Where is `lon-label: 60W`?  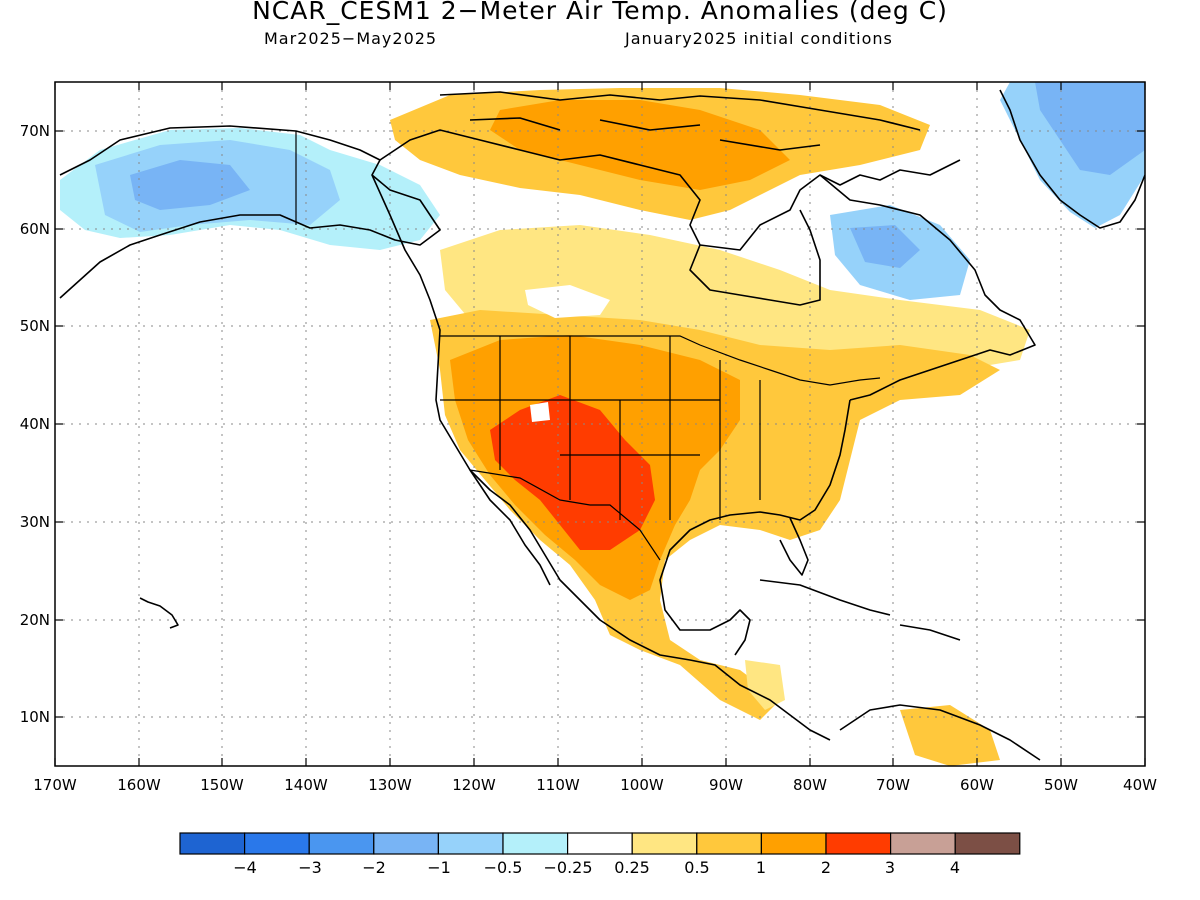 lon-label: 60W is located at coordinates (977, 785).